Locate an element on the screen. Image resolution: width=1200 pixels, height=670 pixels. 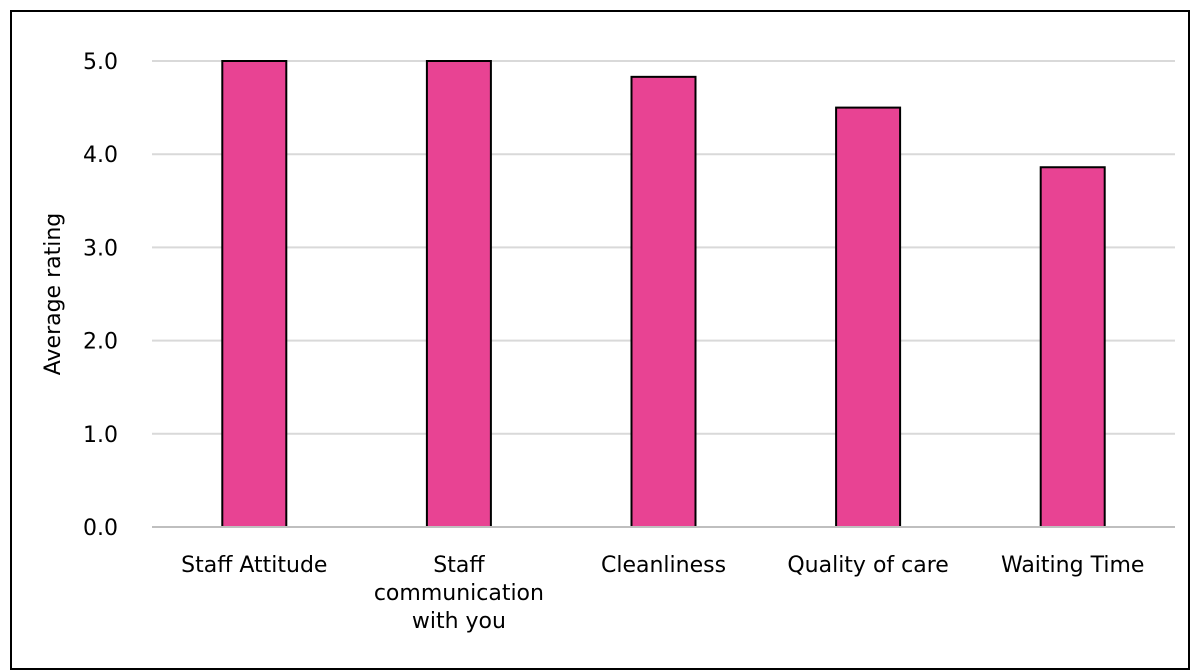
x-category-label-1: Staff communication with you is located at coordinates (459, 593).